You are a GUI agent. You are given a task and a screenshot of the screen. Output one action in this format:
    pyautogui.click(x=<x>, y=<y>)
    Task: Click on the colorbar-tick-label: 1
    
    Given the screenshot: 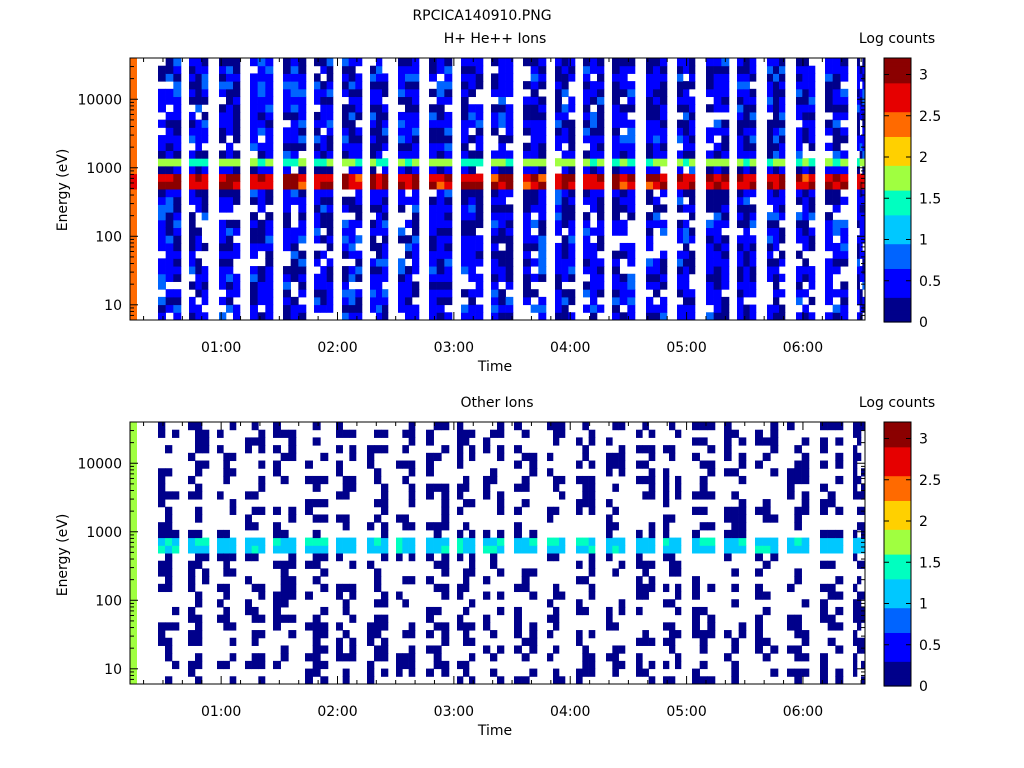 What is the action you would take?
    pyautogui.click(x=923, y=241)
    